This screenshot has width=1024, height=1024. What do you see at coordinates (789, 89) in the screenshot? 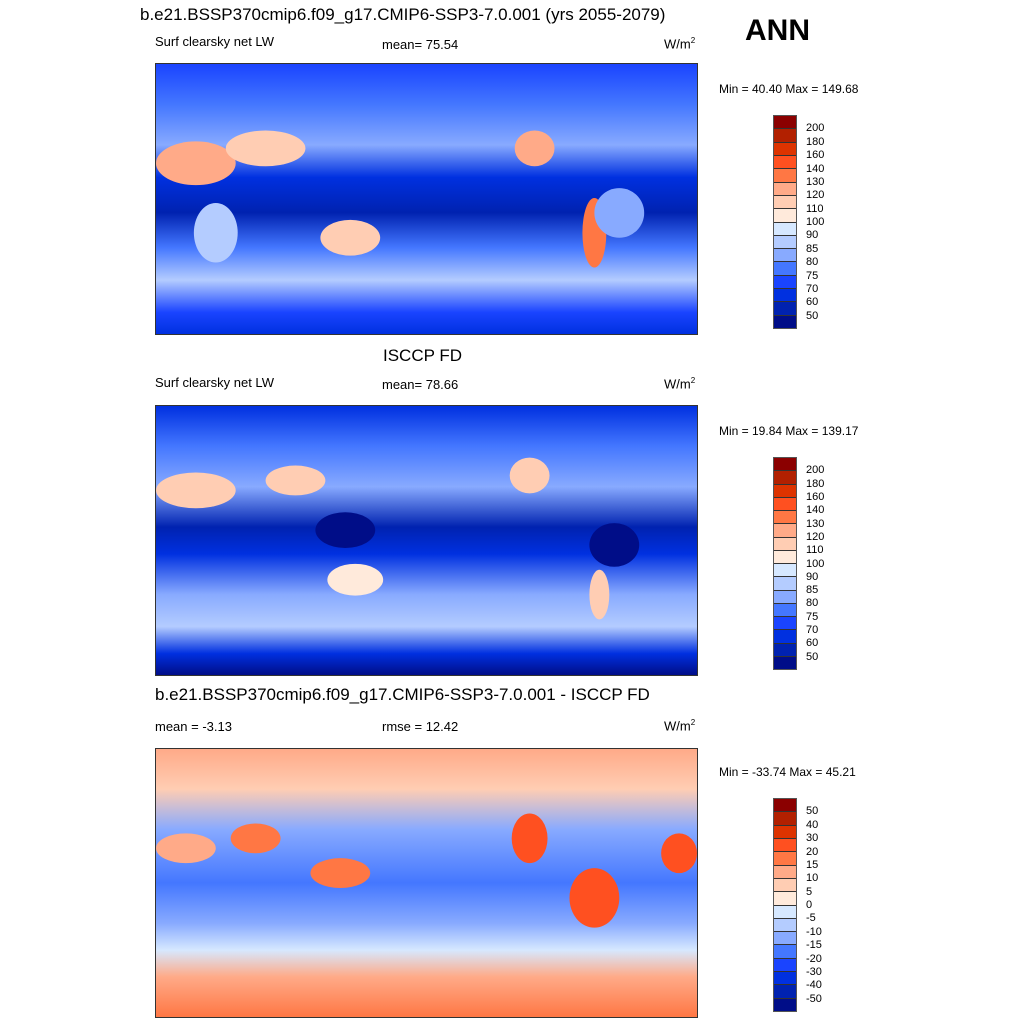
I see `panel1-minmax: Min = 40.40 Max = 149.68` at bounding box center [789, 89].